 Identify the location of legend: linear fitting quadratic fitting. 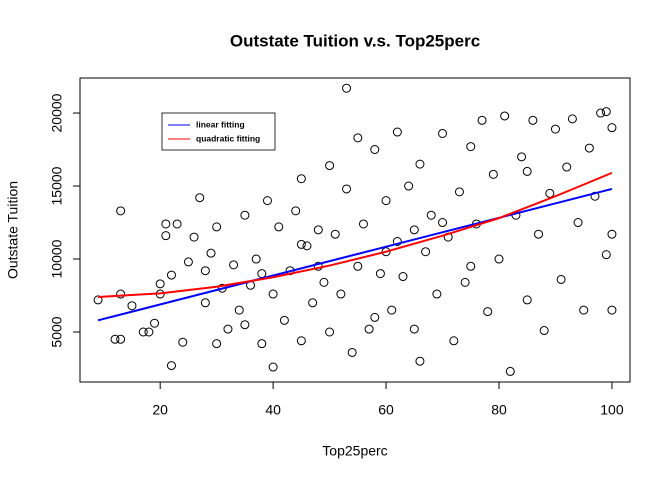
(218, 131).